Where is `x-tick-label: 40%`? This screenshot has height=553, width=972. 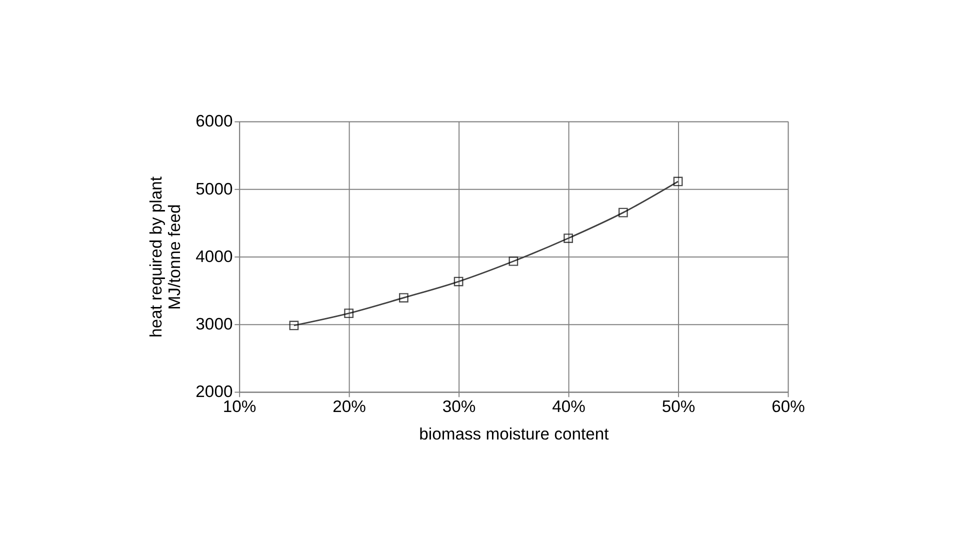 x-tick-label: 40% is located at coordinates (569, 406).